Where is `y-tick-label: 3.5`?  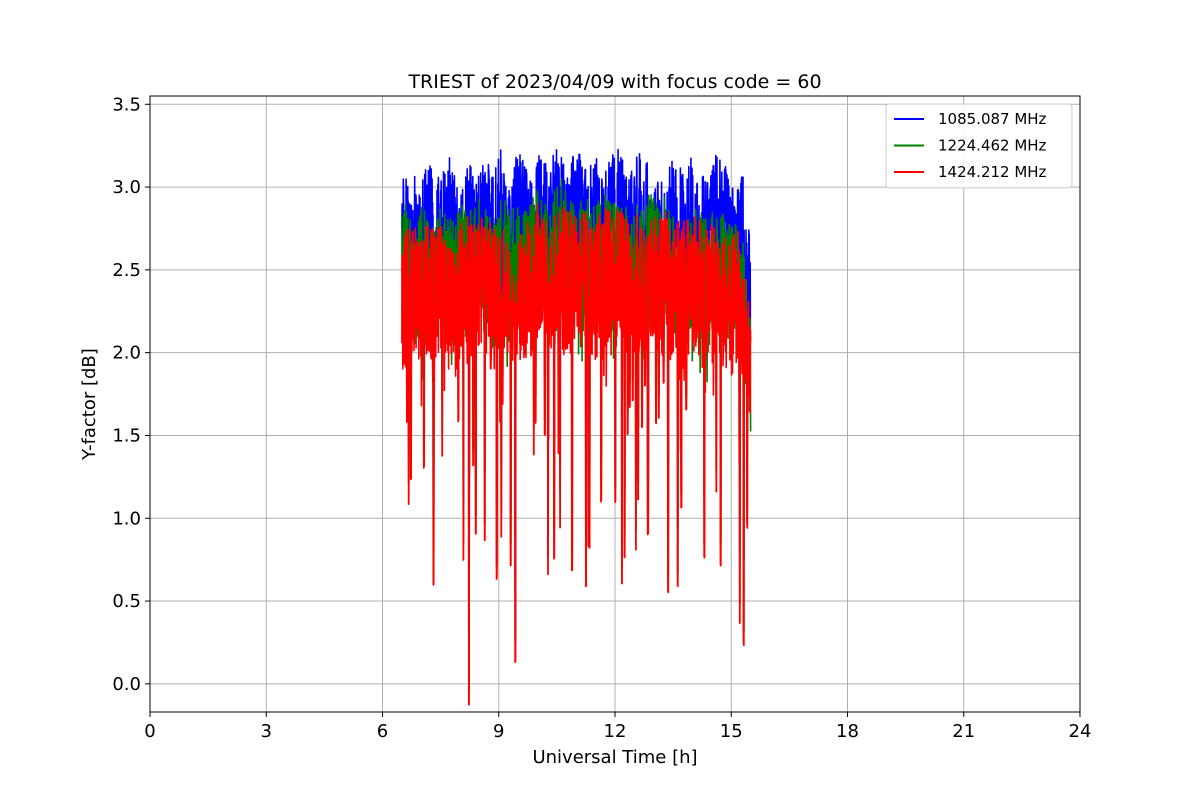 y-tick-label: 3.5 is located at coordinates (126, 104).